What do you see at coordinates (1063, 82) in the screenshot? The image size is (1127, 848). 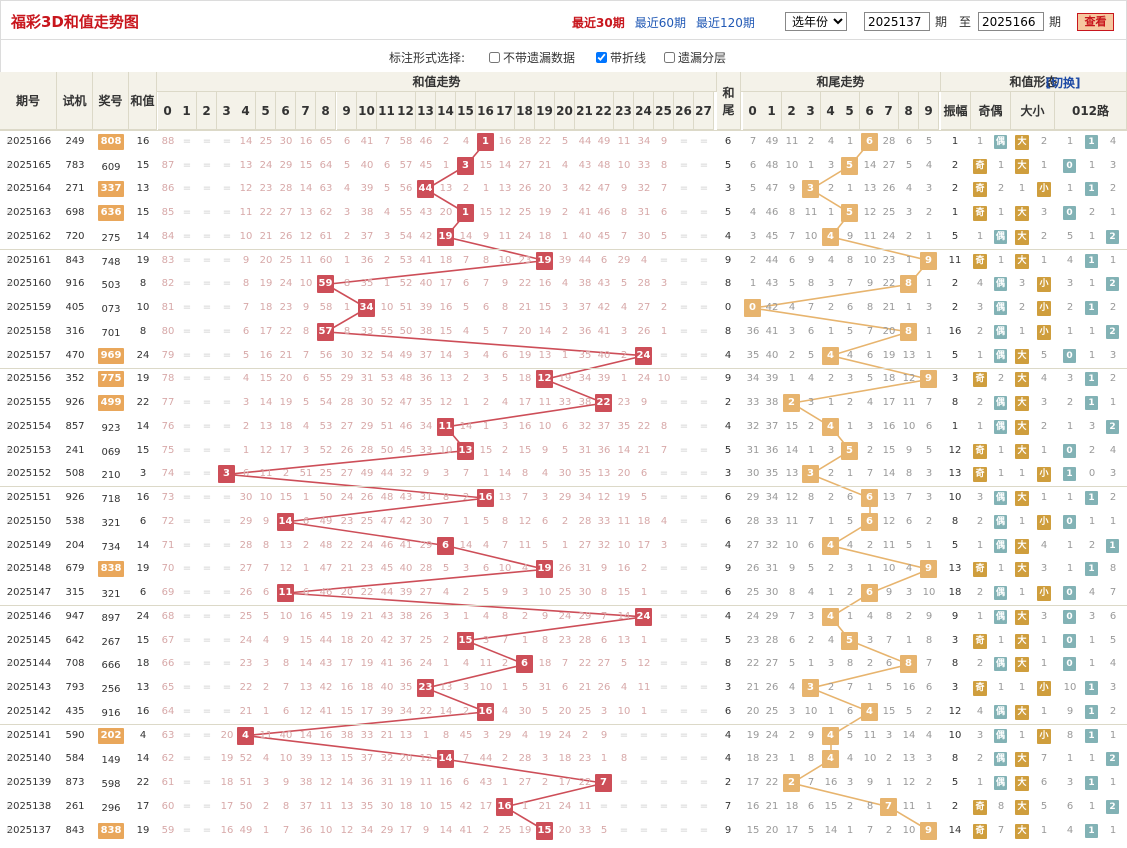 I see `switch-link: [切换]` at bounding box center [1063, 82].